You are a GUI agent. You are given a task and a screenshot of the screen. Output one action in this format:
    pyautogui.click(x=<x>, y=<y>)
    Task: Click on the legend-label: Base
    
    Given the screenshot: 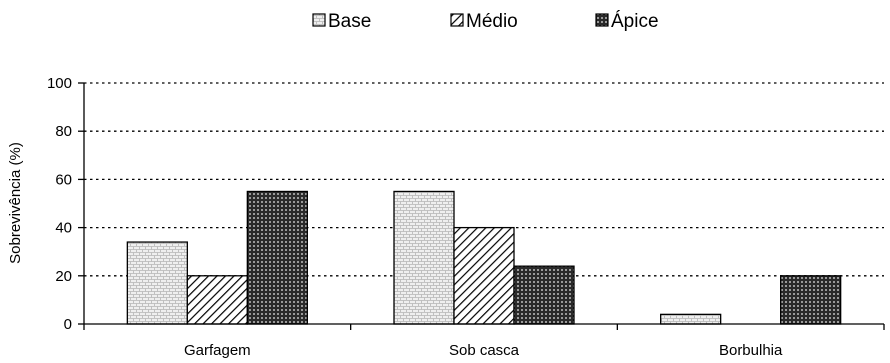 What is the action you would take?
    pyautogui.click(x=349, y=21)
    